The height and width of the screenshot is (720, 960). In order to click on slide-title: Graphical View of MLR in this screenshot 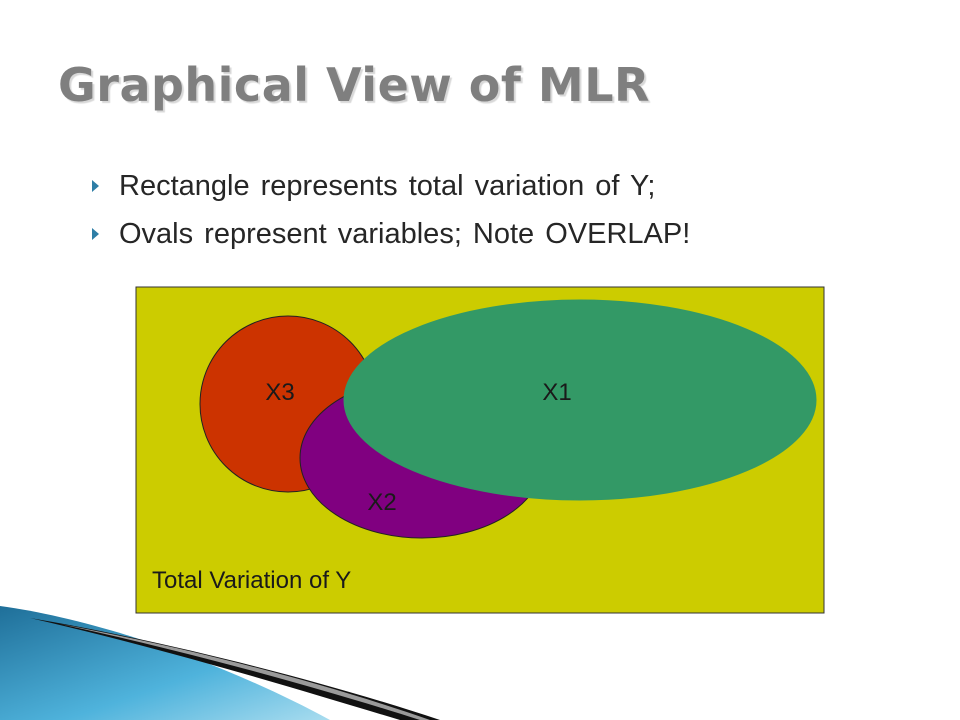, I will do `click(354, 85)`.